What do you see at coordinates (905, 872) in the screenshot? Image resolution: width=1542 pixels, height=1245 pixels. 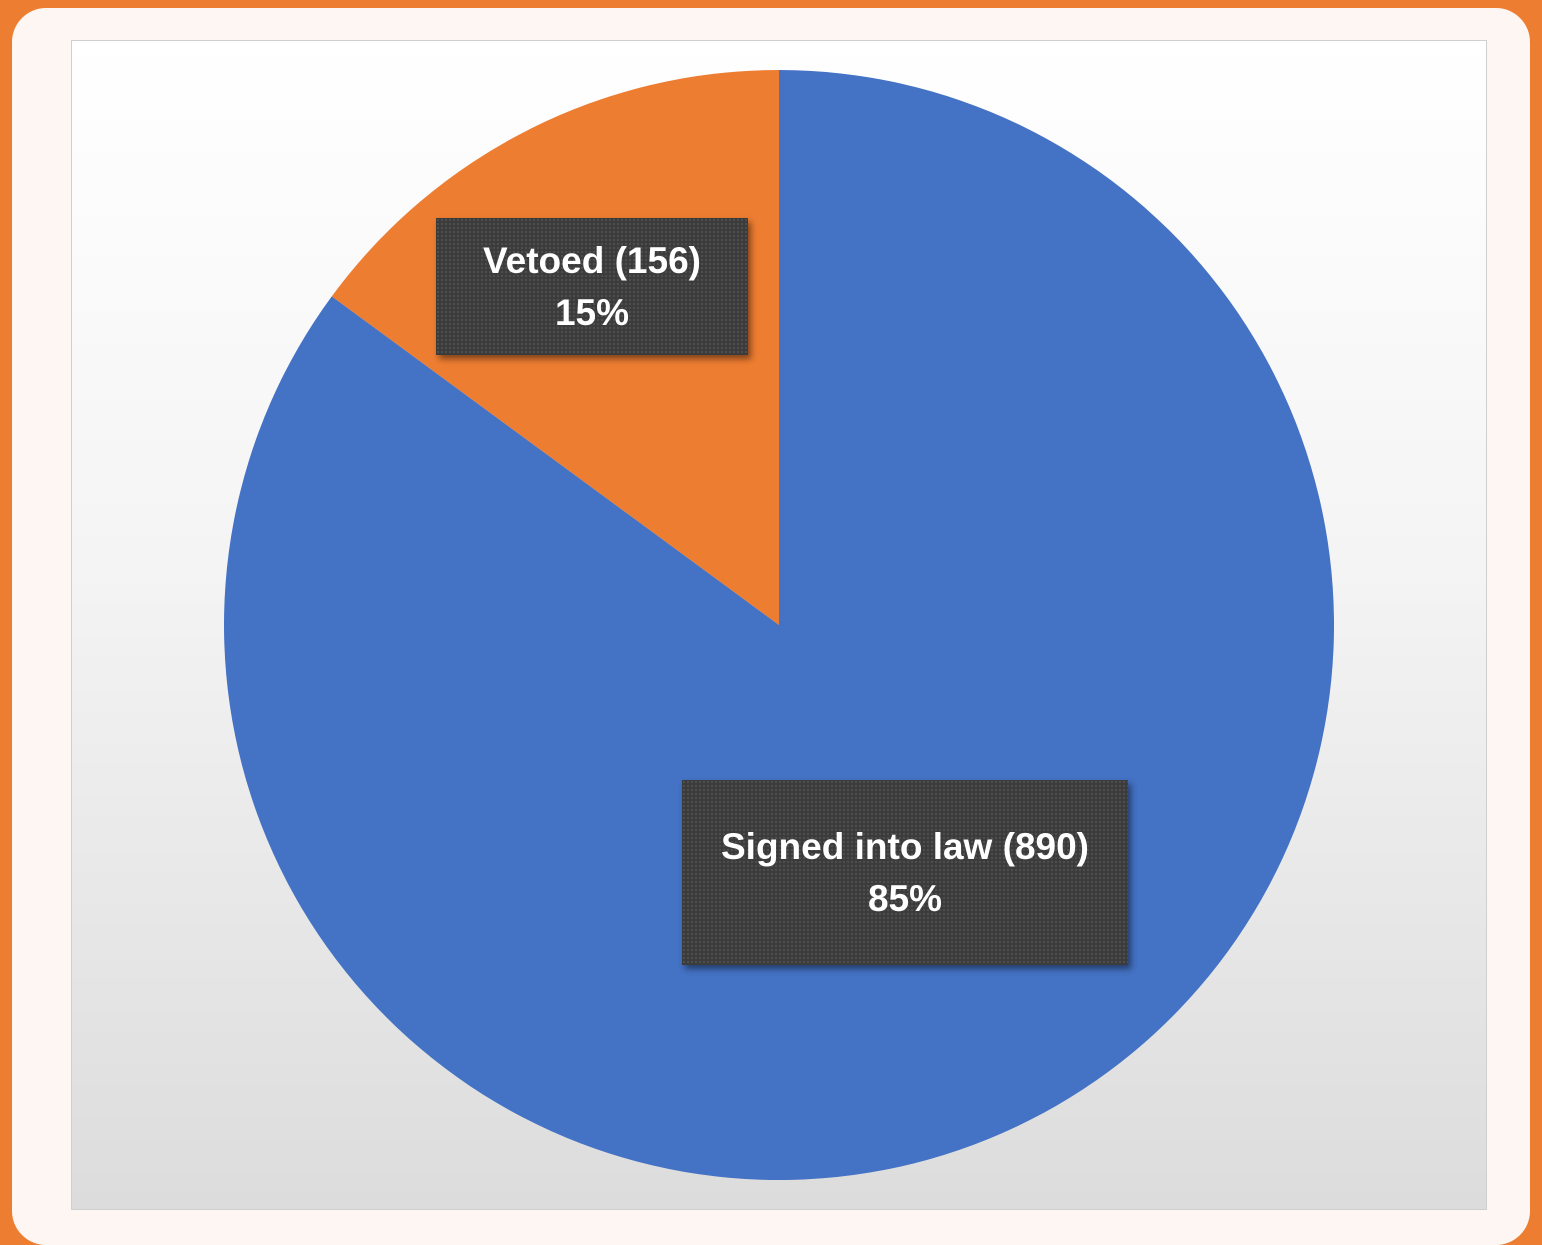 I see `data-label-signed-into-law: Signed into law (890) 85%` at bounding box center [905, 872].